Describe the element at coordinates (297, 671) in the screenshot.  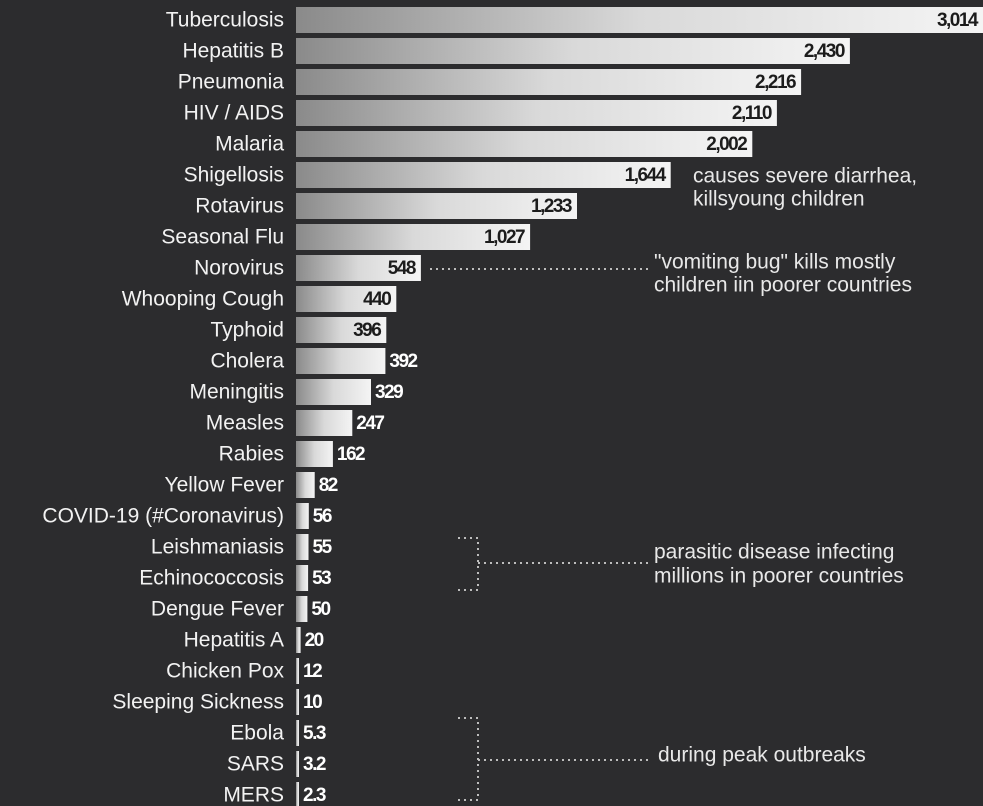
I see `bar-chicken-pox` at that location.